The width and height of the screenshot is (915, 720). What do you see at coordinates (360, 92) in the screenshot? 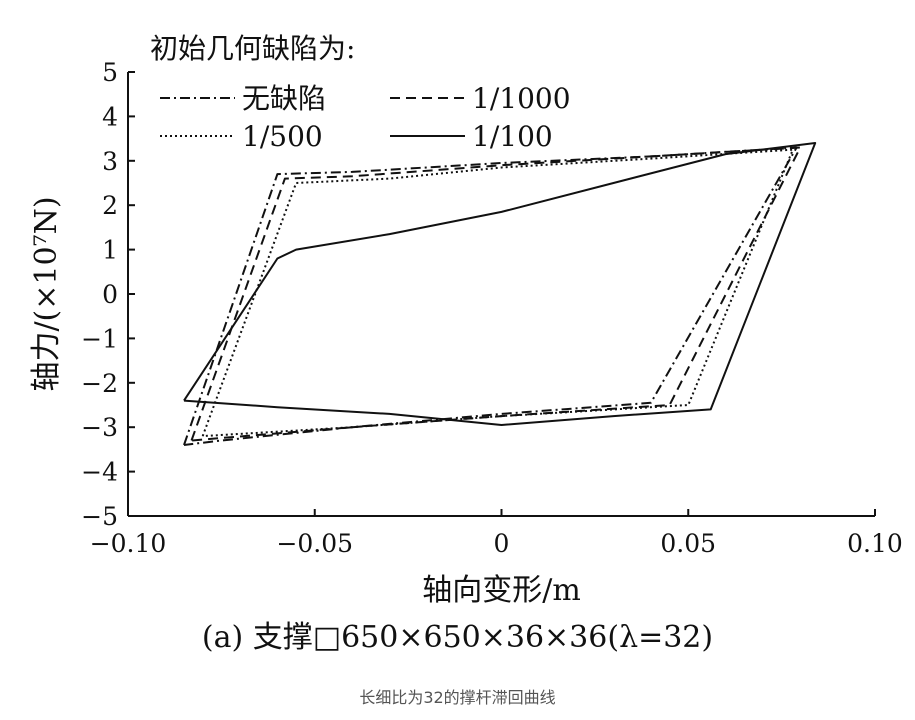
I see `legend: 初始几何缺陷为: 无缺陷 1/1000 1/500 1/100` at bounding box center [360, 92].